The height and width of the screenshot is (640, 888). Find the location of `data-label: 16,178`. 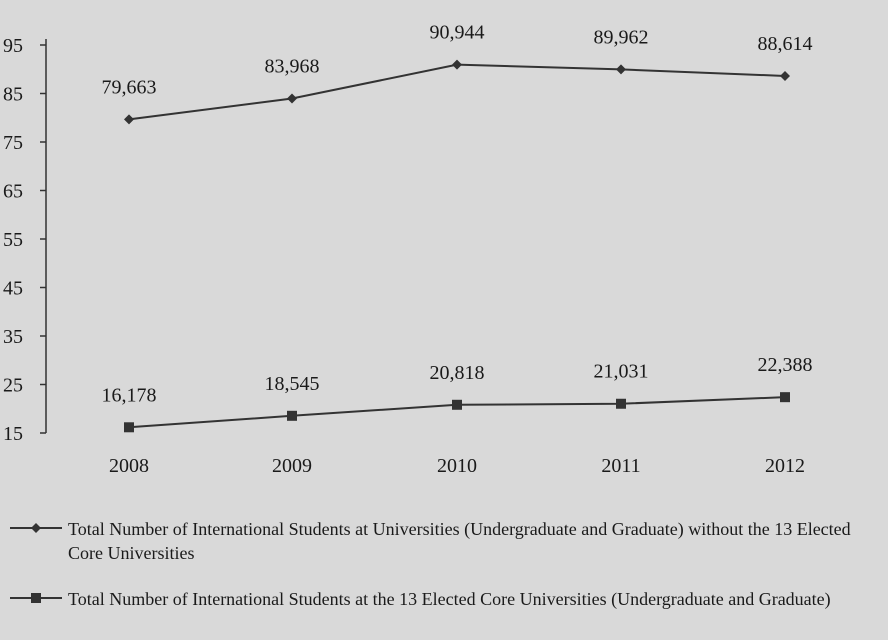

data-label: 16,178 is located at coordinates (129, 395).